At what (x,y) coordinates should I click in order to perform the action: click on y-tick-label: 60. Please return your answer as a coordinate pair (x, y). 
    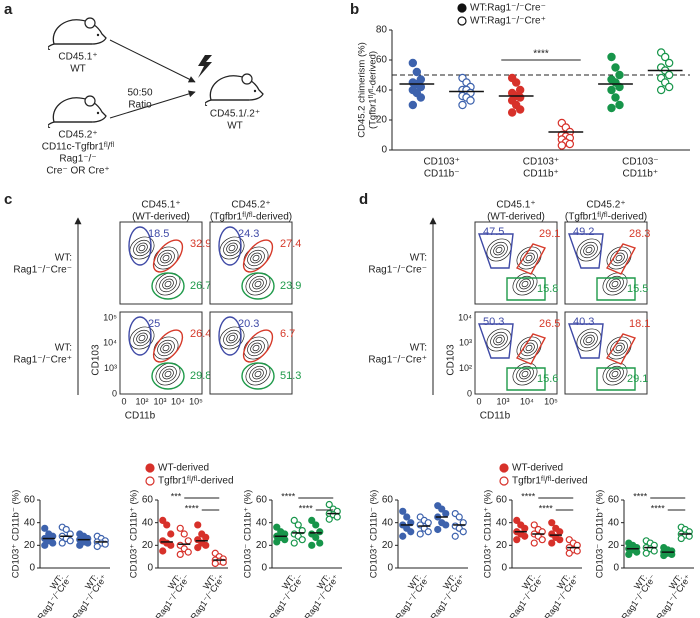
    Looking at the image, I should click on (262, 500).